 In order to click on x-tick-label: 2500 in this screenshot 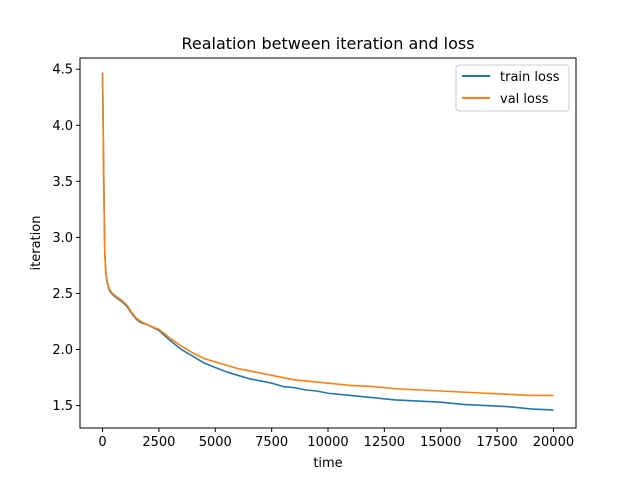, I will do `click(158, 442)`.